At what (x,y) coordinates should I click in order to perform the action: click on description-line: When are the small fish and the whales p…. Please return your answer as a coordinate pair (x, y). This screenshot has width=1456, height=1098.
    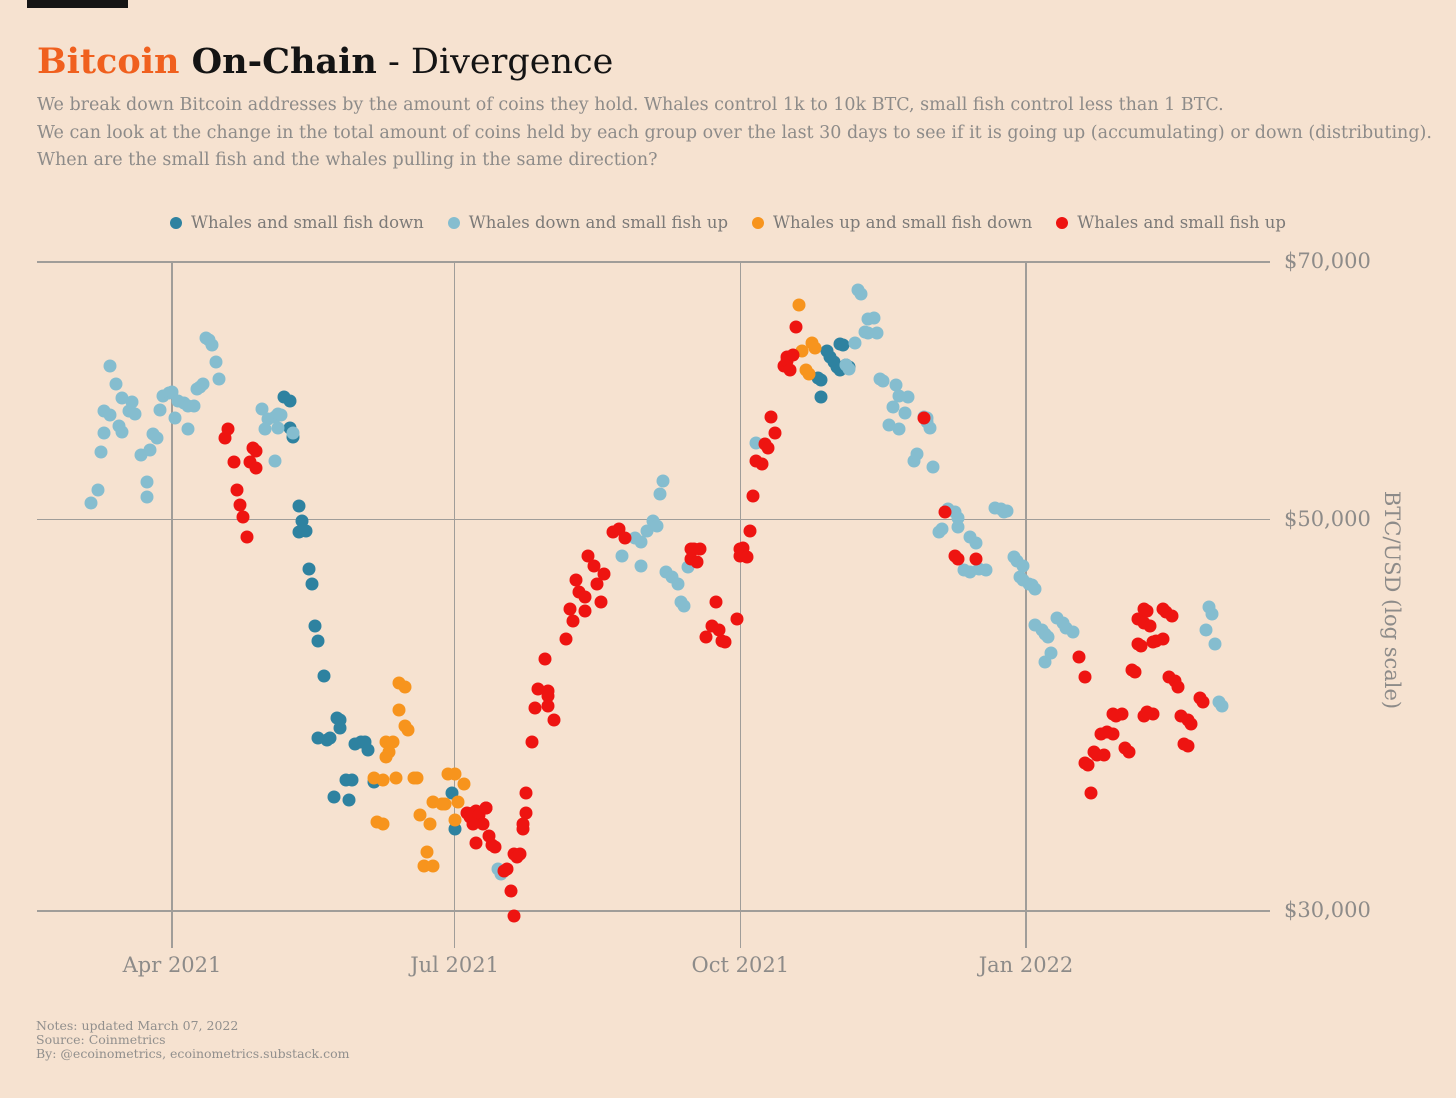
    Looking at the image, I should click on (347, 160).